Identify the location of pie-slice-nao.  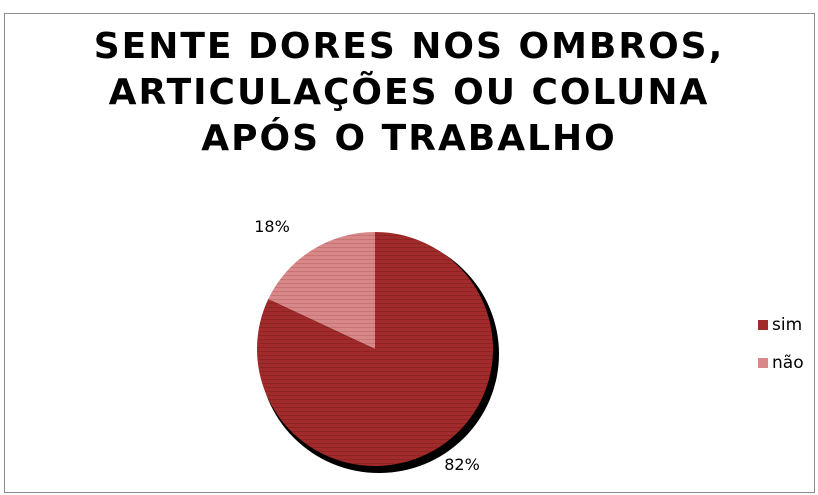
(321, 290).